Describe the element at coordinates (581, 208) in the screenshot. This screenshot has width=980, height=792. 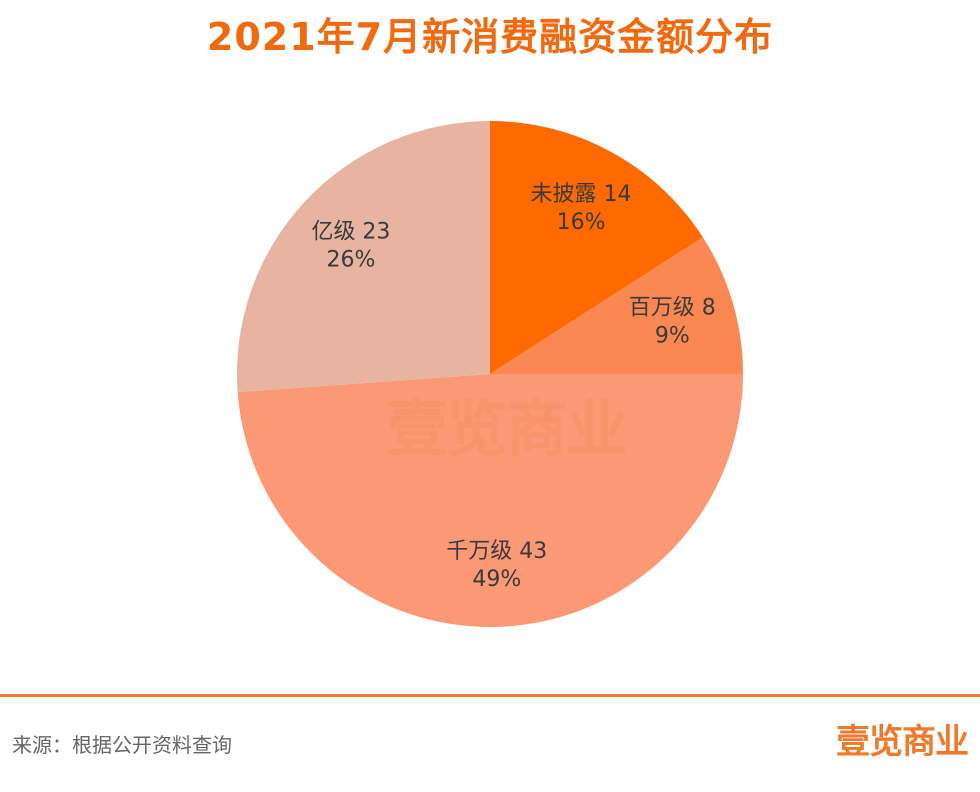
I see `slice-label-0: 未披露 14 16%` at that location.